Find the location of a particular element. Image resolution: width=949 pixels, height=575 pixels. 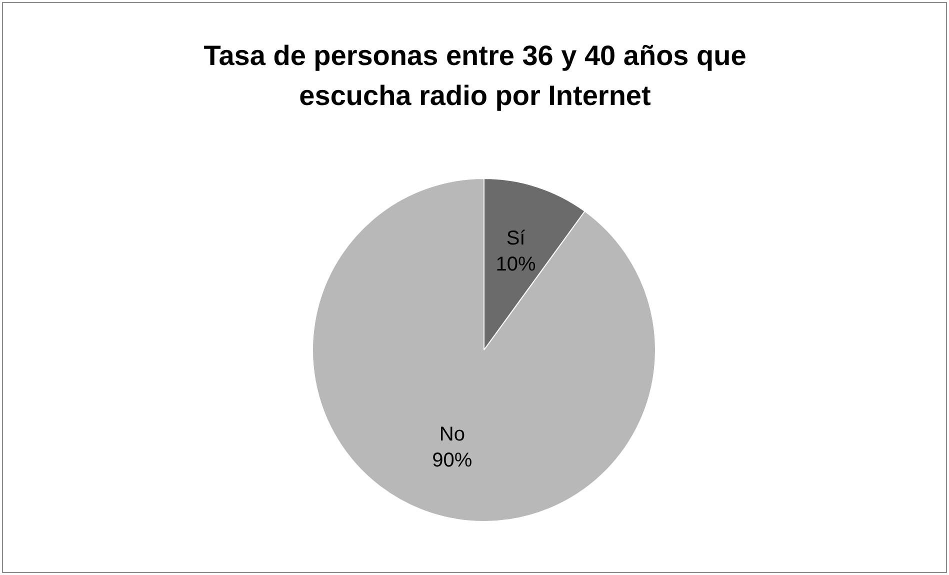

slice-label: No is located at coordinates (452, 434).